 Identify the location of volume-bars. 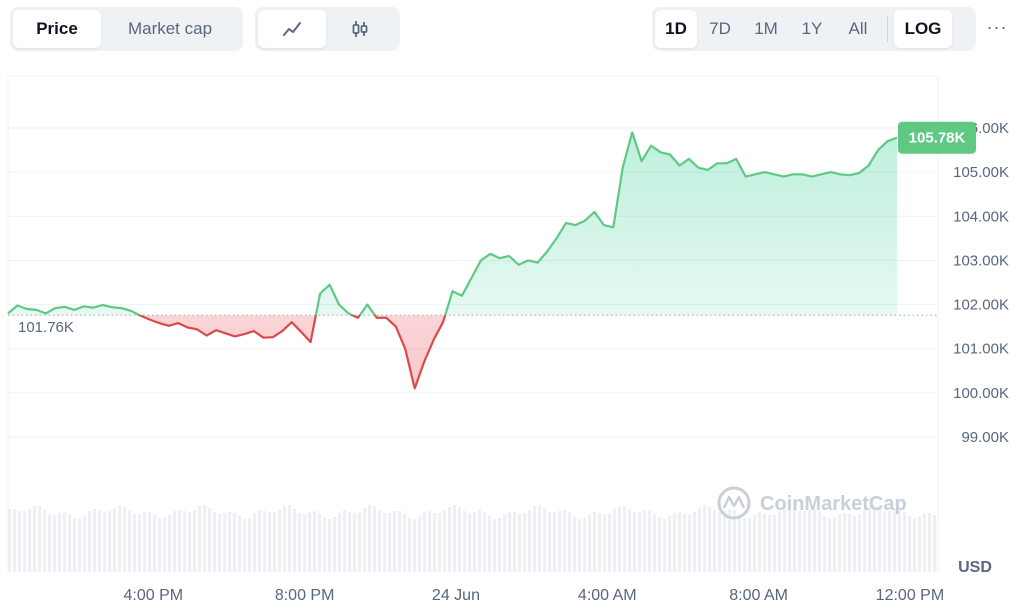
(472, 538).